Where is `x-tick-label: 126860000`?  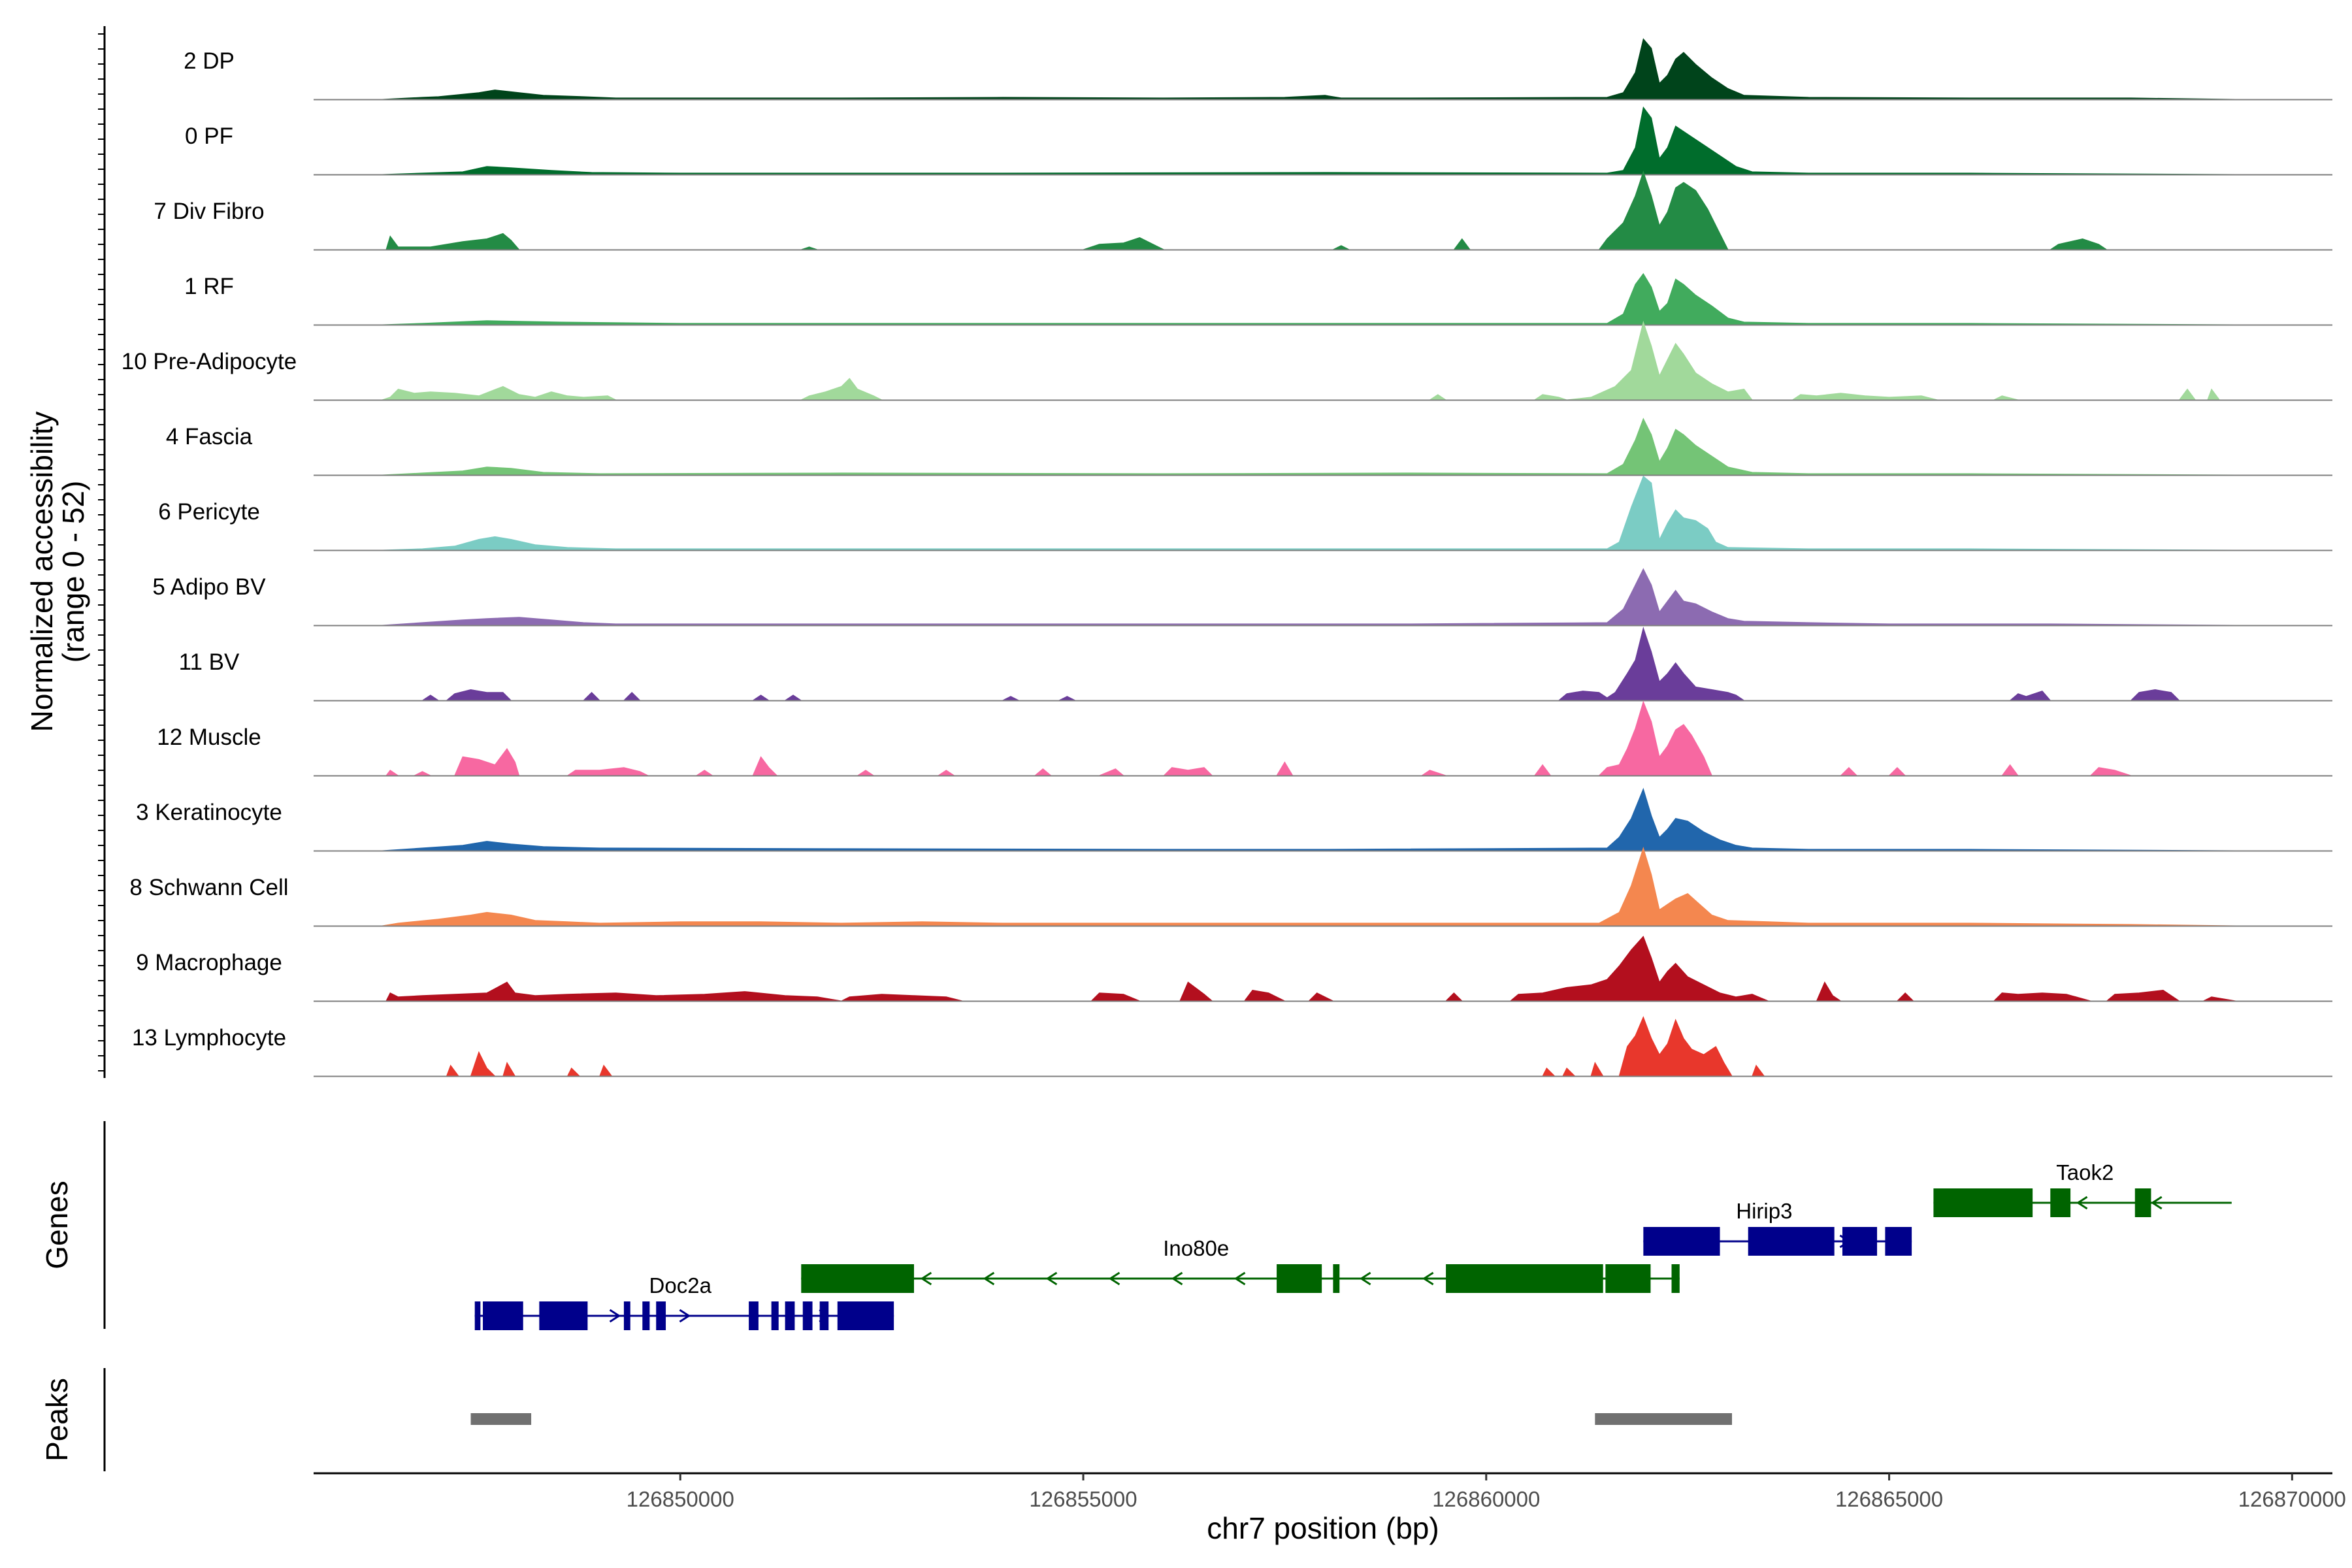
x-tick-label: 126860000 is located at coordinates (1486, 1499).